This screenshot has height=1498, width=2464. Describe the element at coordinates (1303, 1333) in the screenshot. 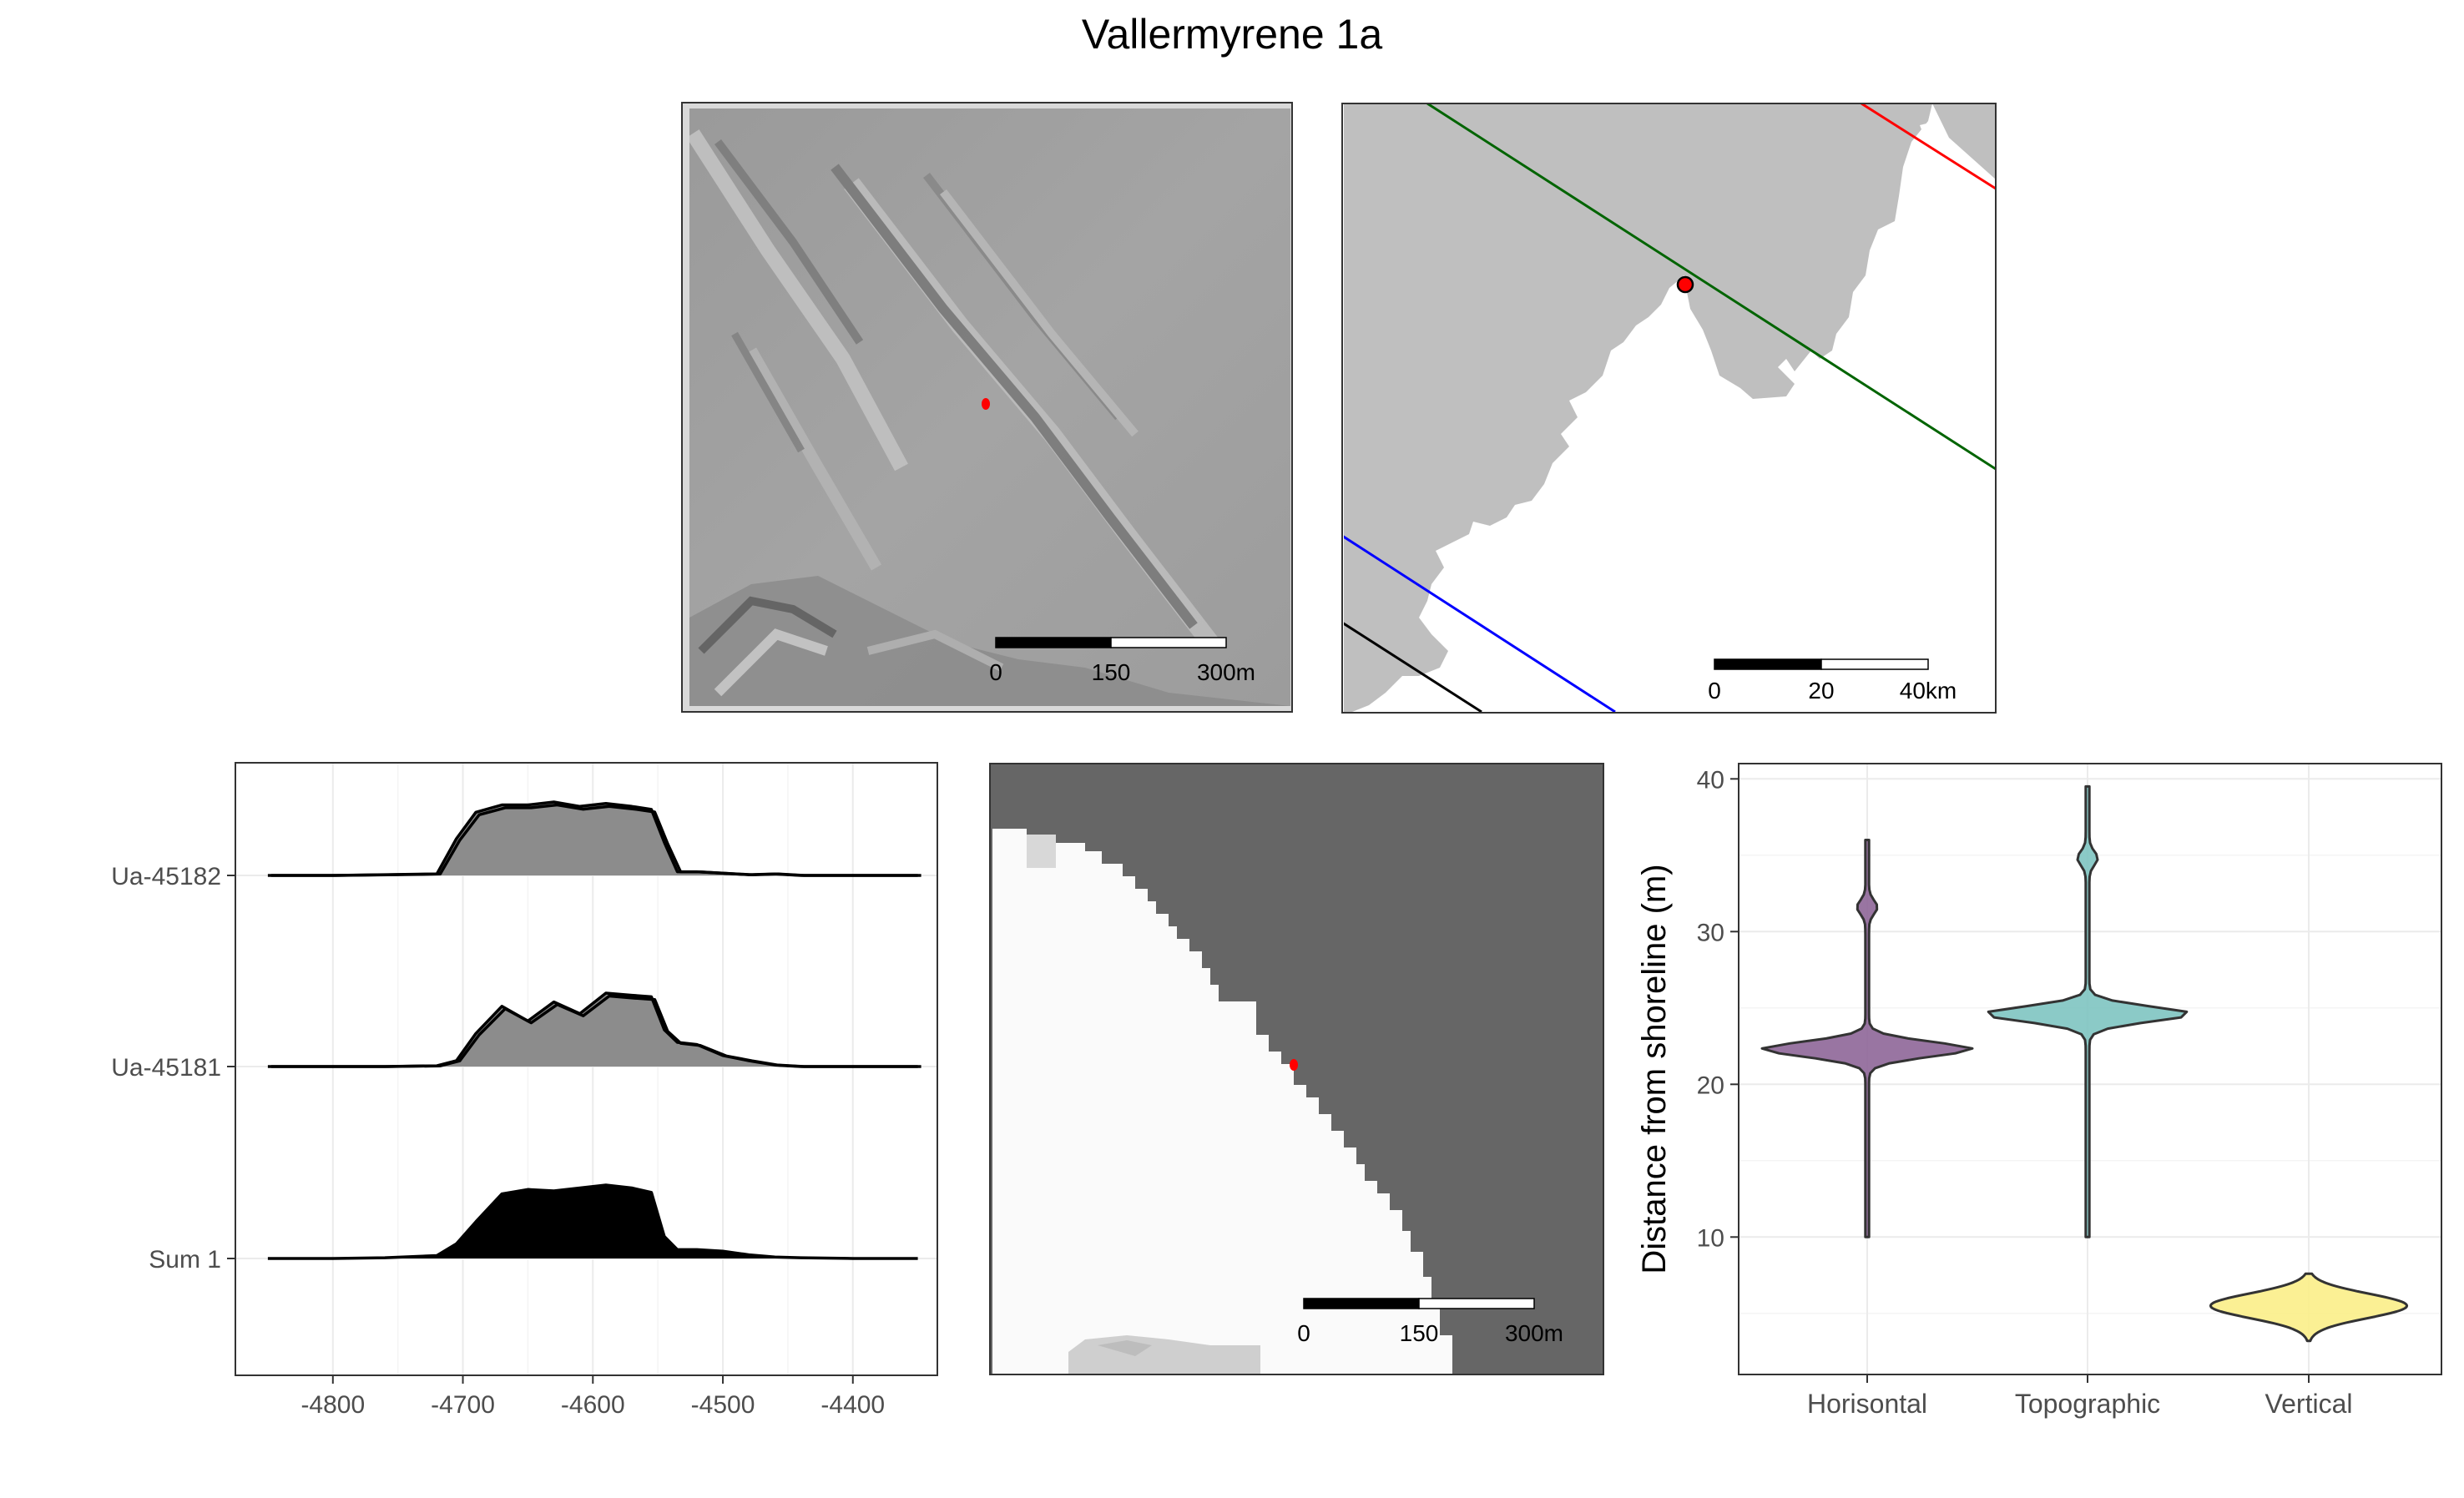

I see `raster-scalebar-label-0: 0` at that location.